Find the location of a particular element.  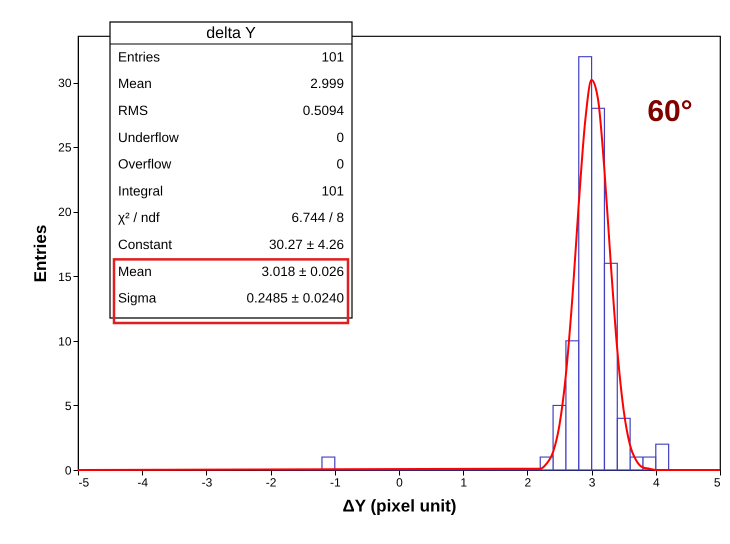

annotation: Underflow is located at coordinates (149, 137).